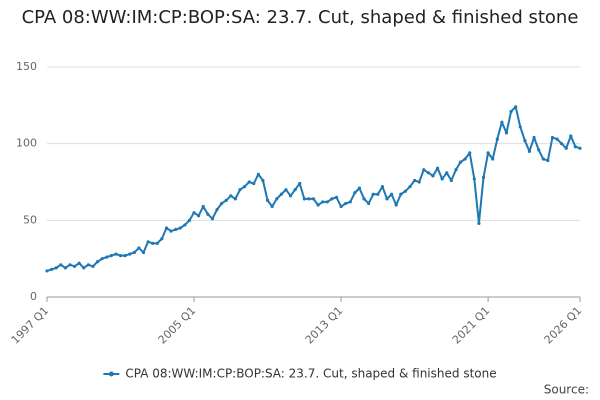  I want to click on x-tick-label: 1997 Q1, so click(30, 325).